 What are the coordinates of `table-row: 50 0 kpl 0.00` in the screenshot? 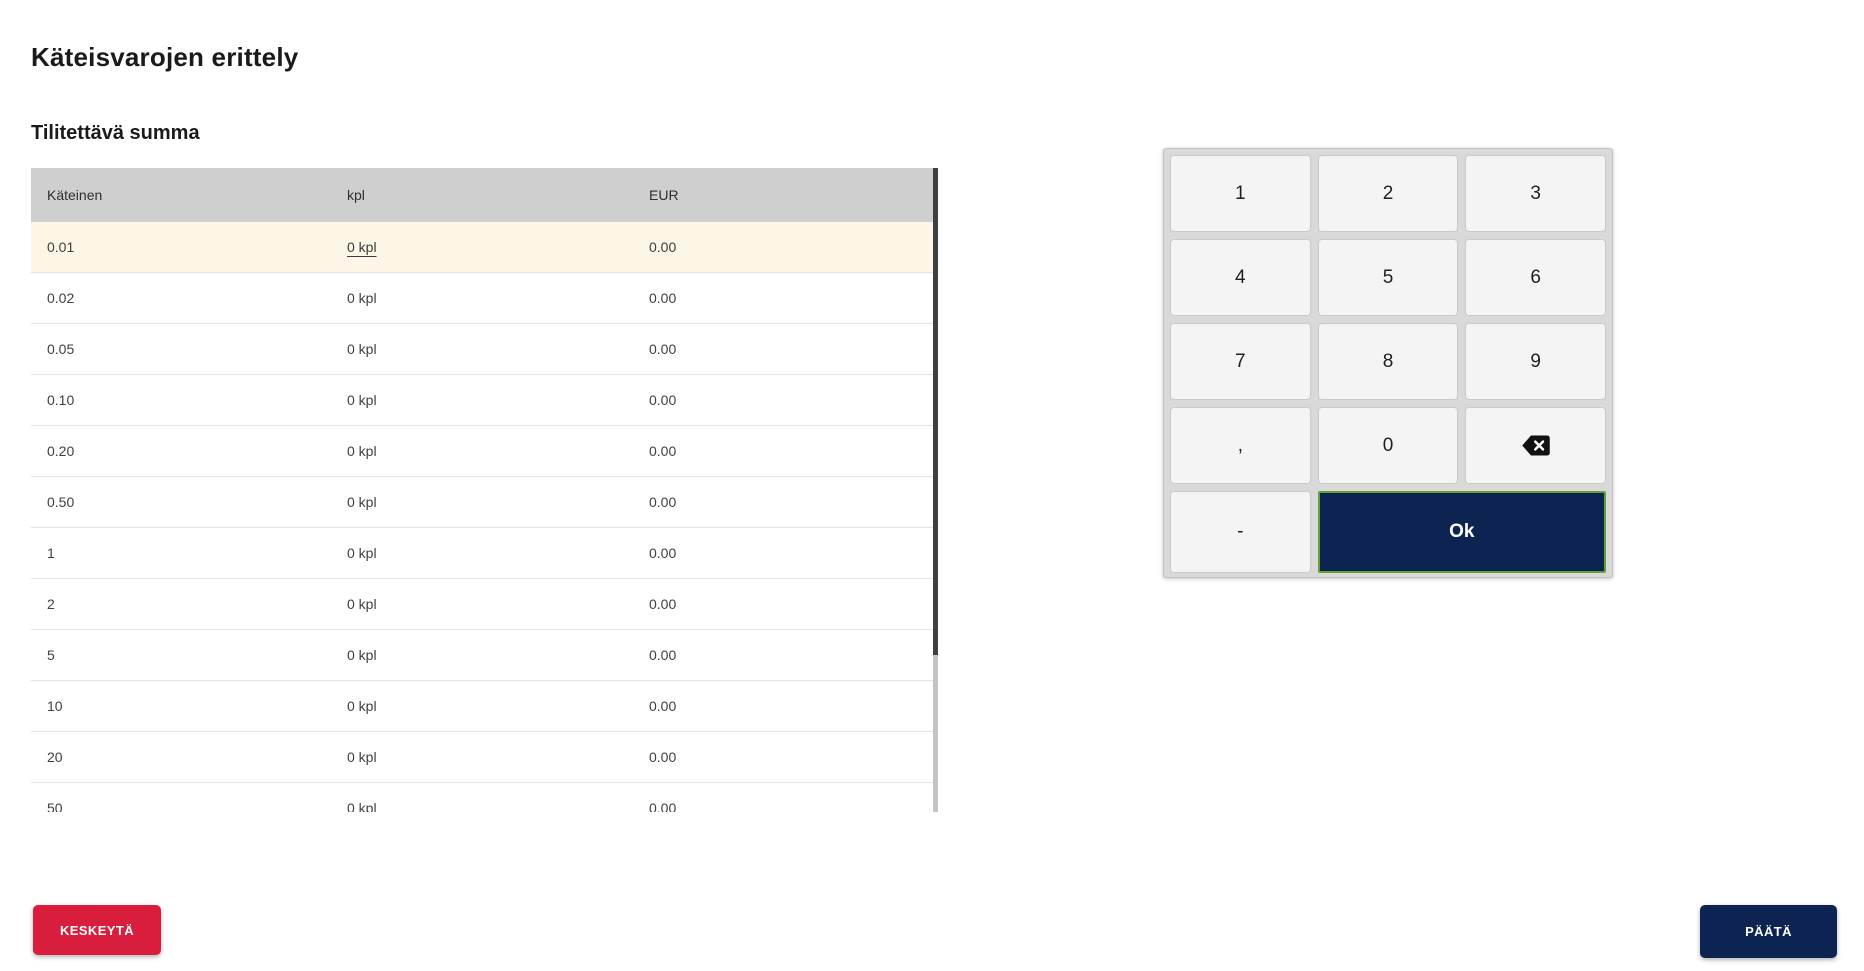 It's located at (484, 797).